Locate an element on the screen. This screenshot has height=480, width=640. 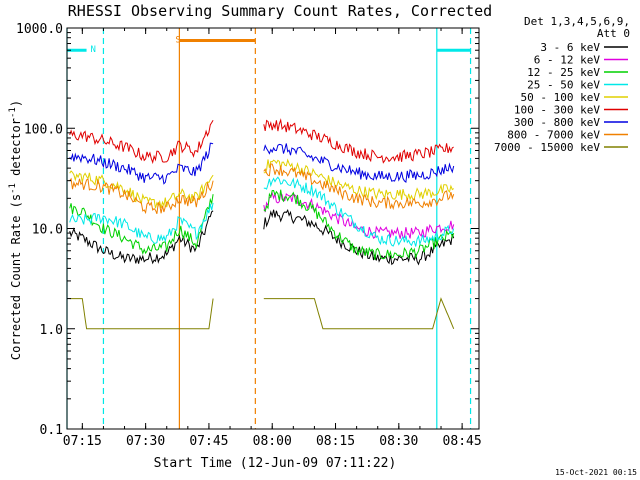
x-tick-label: 08:45 is located at coordinates (462, 441).